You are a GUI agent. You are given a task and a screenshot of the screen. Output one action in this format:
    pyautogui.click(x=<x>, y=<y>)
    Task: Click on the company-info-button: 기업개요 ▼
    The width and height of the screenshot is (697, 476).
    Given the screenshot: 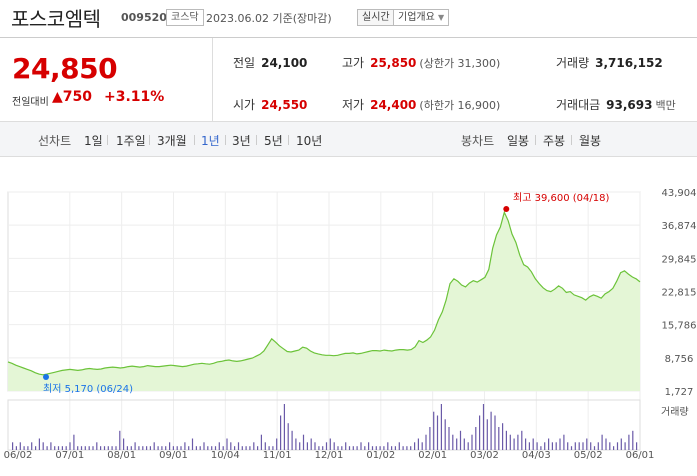 What is the action you would take?
    pyautogui.click(x=421, y=17)
    